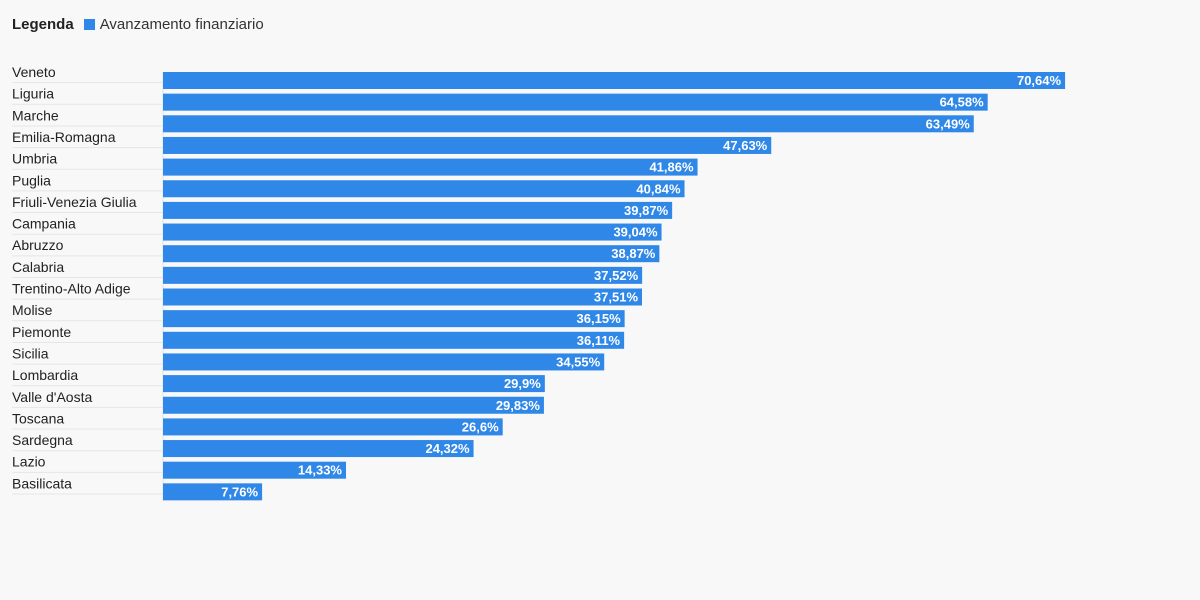 This screenshot has height=600, width=1200. I want to click on category-label: Emilia-Romagna, so click(64, 137).